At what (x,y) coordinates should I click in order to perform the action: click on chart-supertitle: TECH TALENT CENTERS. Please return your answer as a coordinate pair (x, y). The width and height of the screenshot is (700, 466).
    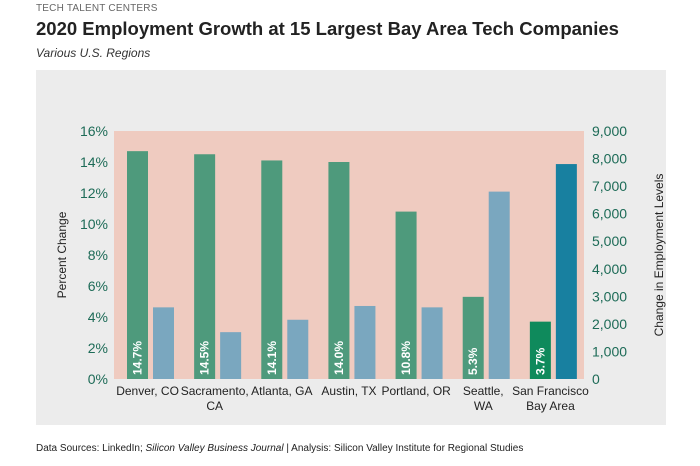
    Looking at the image, I should click on (97, 8).